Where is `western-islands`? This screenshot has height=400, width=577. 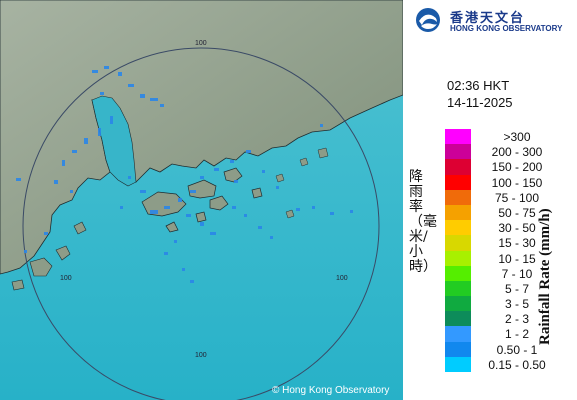 western-islands is located at coordinates (49, 256).